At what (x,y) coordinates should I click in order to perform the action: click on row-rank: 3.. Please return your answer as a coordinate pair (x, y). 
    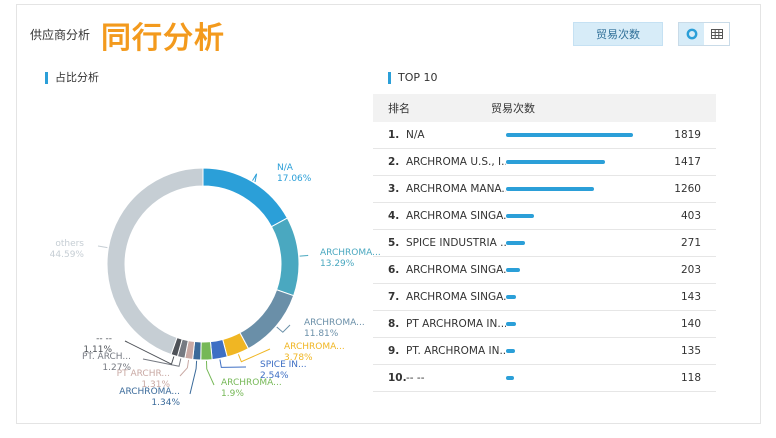
    Looking at the image, I should click on (394, 189).